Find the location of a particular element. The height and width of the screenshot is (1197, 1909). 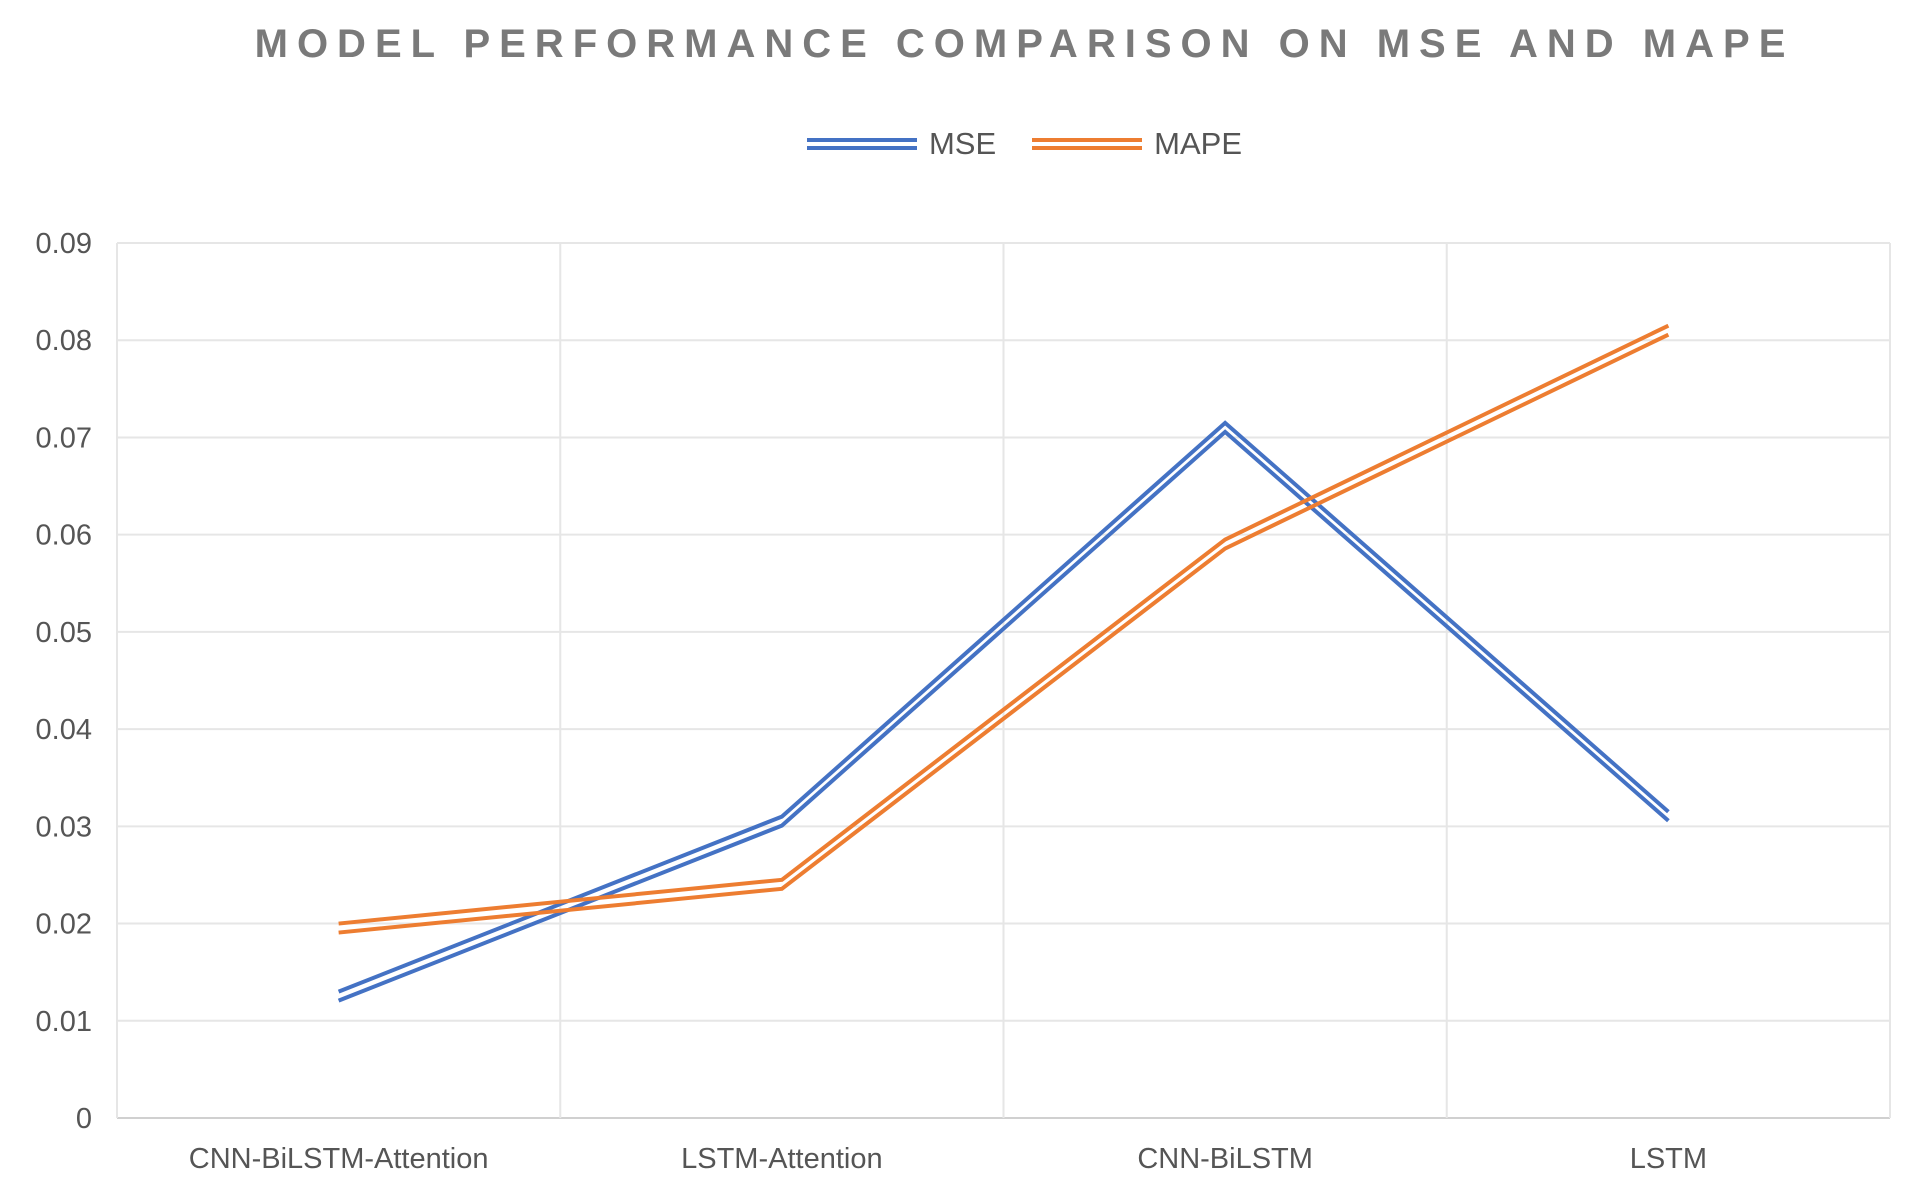

y-tick-label: 0.06 is located at coordinates (64, 536).